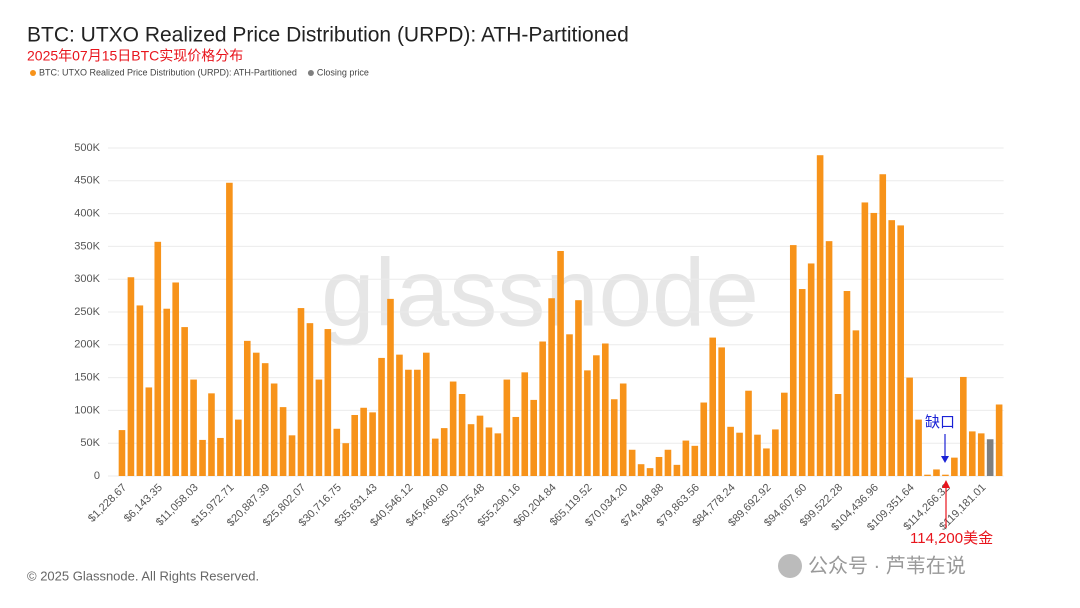  What do you see at coordinates (946, 484) in the screenshot?
I see `annotation-arrow` at bounding box center [946, 484].